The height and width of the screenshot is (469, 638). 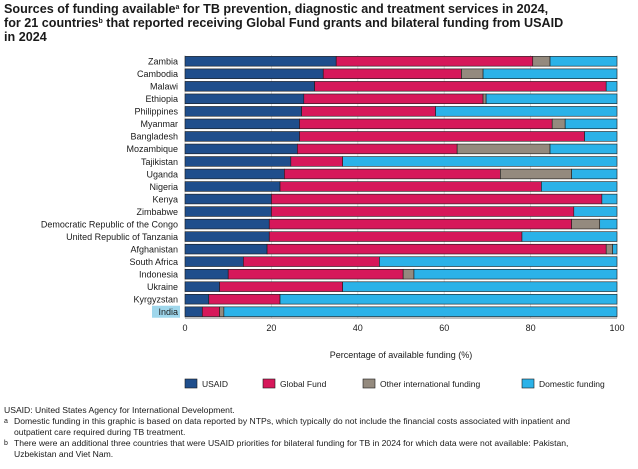 I want to click on bar-south-africa-usaid, so click(x=214, y=261).